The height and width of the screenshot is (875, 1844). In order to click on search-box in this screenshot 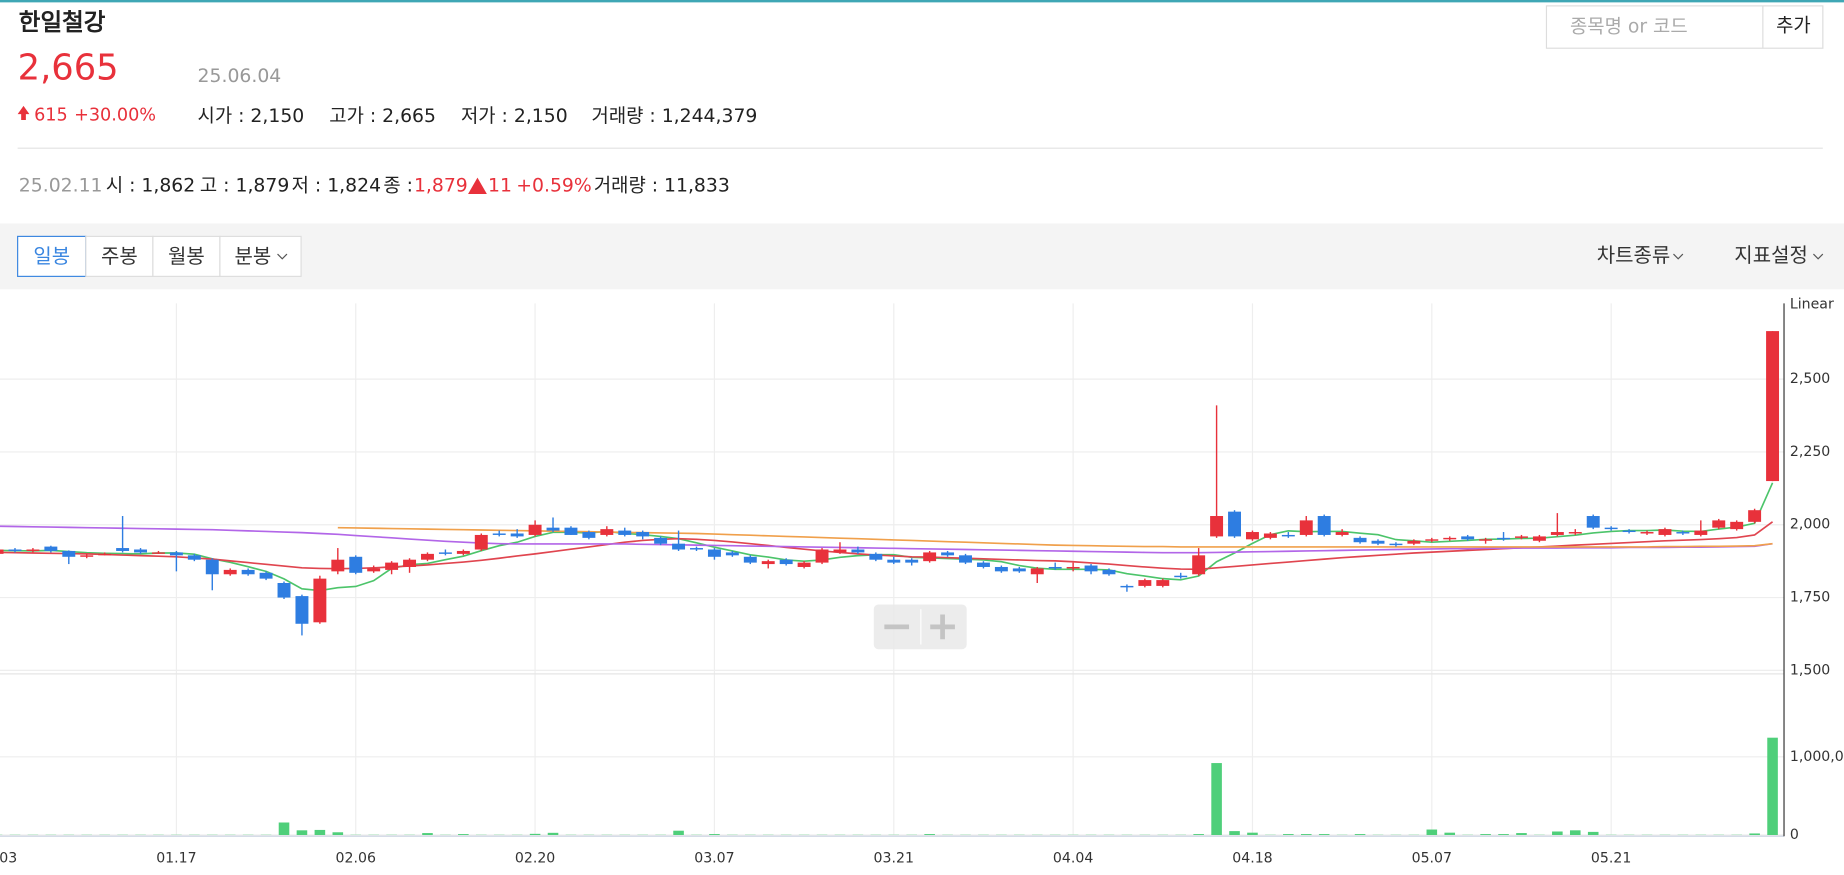, I will do `click(1684, 27)`.